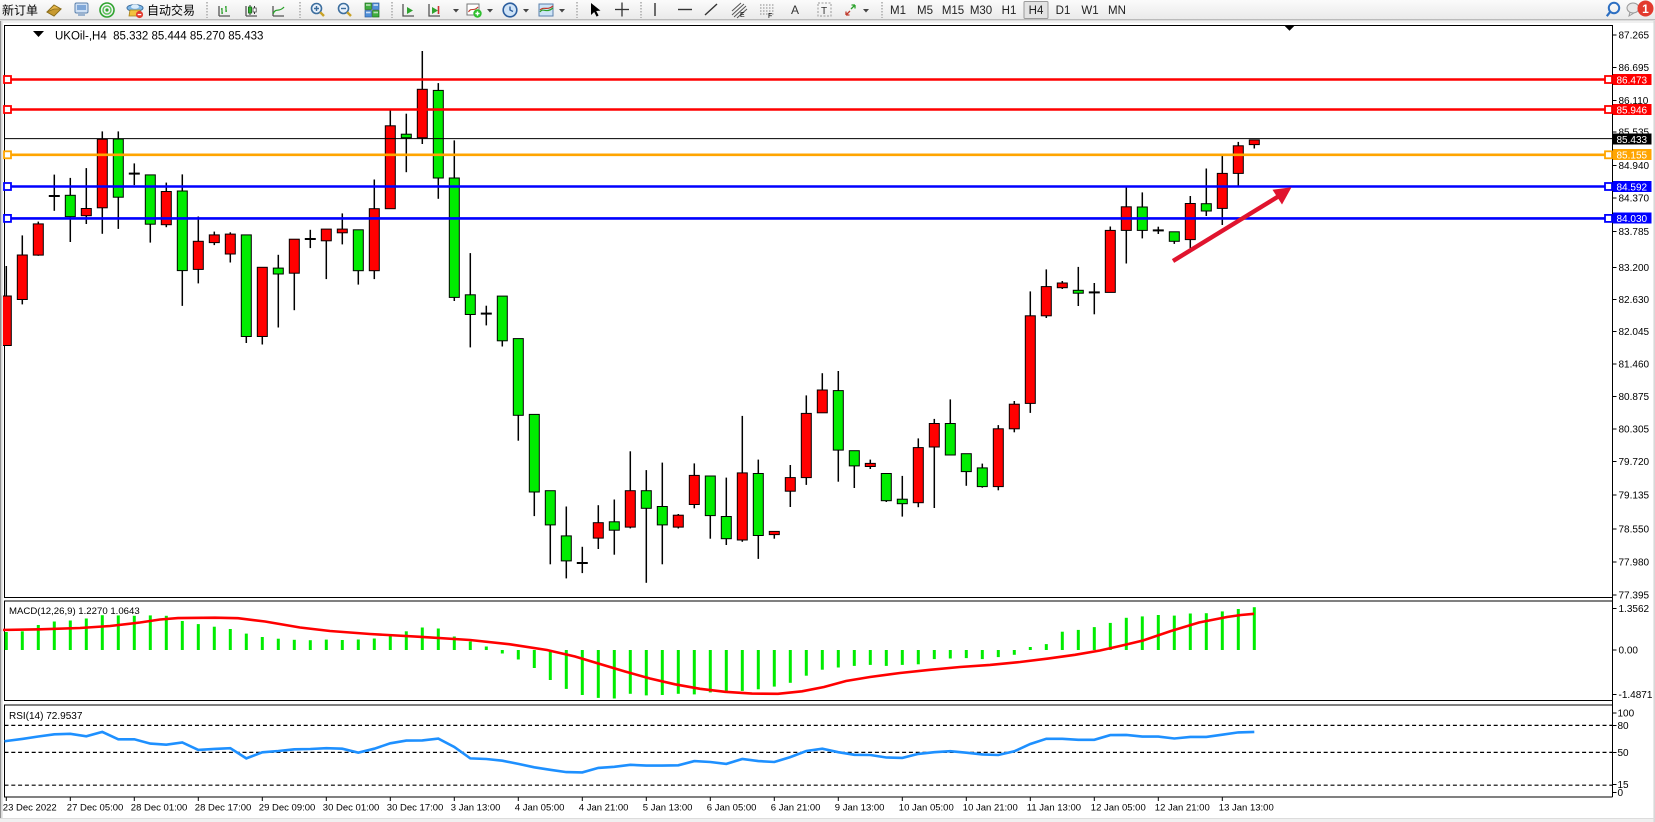 The height and width of the screenshot is (822, 1655). What do you see at coordinates (1009, 11) in the screenshot?
I see `svg-text: H1` at bounding box center [1009, 11].